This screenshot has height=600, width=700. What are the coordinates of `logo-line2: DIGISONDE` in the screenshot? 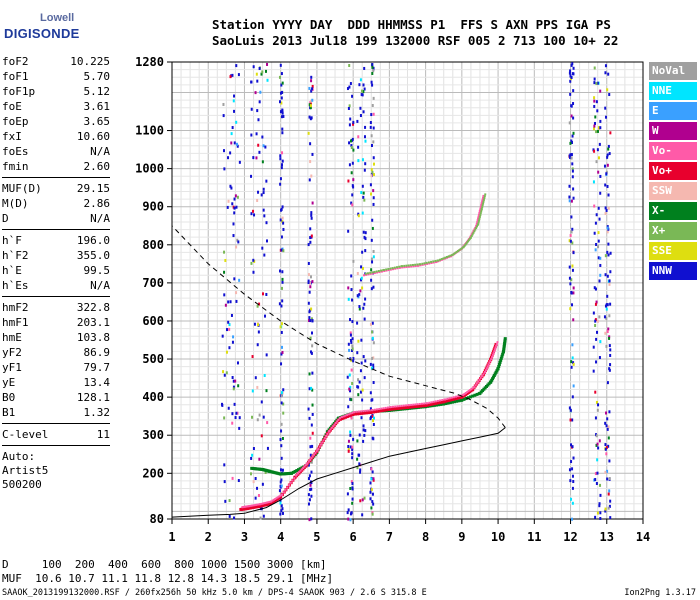 It's located at (42, 33).